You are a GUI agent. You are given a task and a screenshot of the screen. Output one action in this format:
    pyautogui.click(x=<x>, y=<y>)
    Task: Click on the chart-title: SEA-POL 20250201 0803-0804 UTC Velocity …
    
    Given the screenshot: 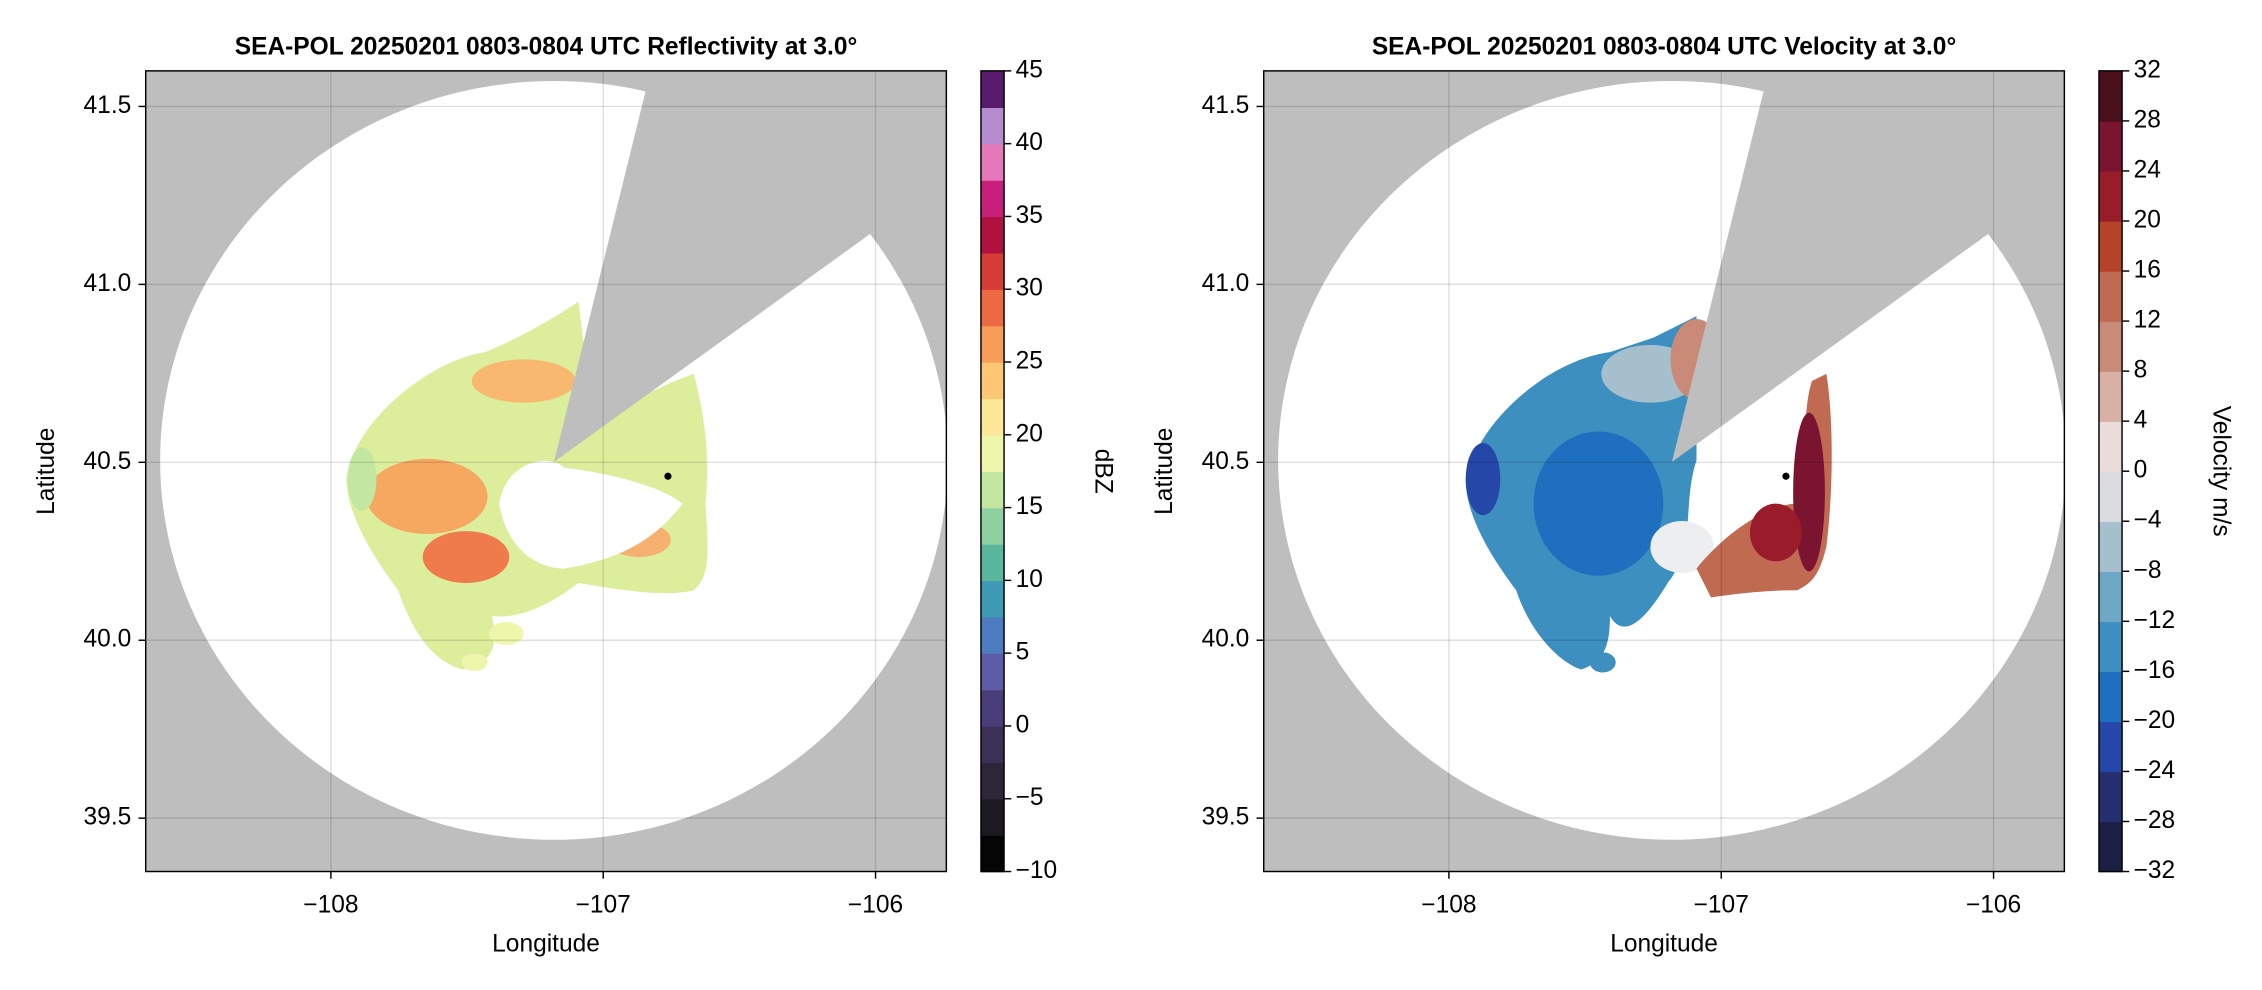 What is the action you would take?
    pyautogui.click(x=1664, y=46)
    